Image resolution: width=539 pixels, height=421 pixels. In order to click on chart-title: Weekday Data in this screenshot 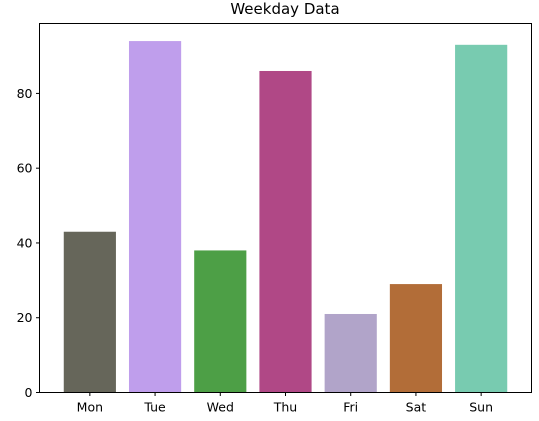, I will do `click(284, 9)`.